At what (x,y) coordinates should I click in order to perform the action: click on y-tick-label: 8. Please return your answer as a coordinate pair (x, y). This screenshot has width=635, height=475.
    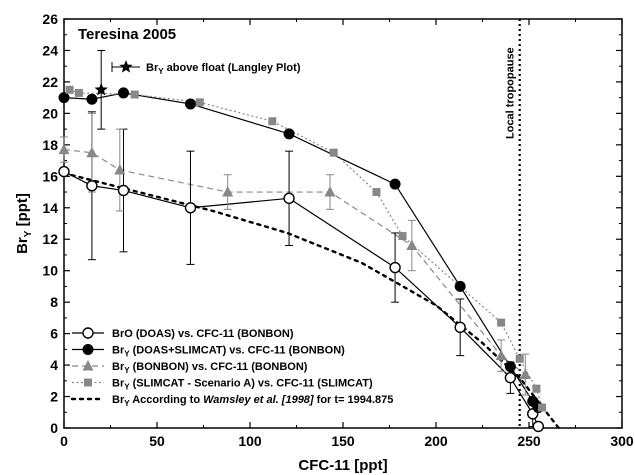
    Looking at the image, I should click on (54, 302).